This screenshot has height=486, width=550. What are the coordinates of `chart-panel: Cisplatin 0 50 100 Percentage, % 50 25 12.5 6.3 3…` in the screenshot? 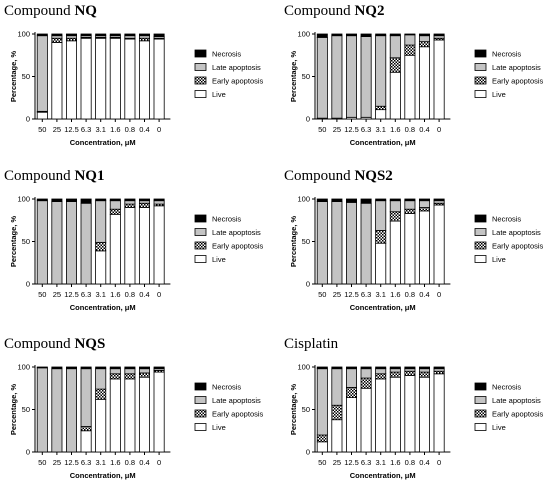 It's located at (414, 408).